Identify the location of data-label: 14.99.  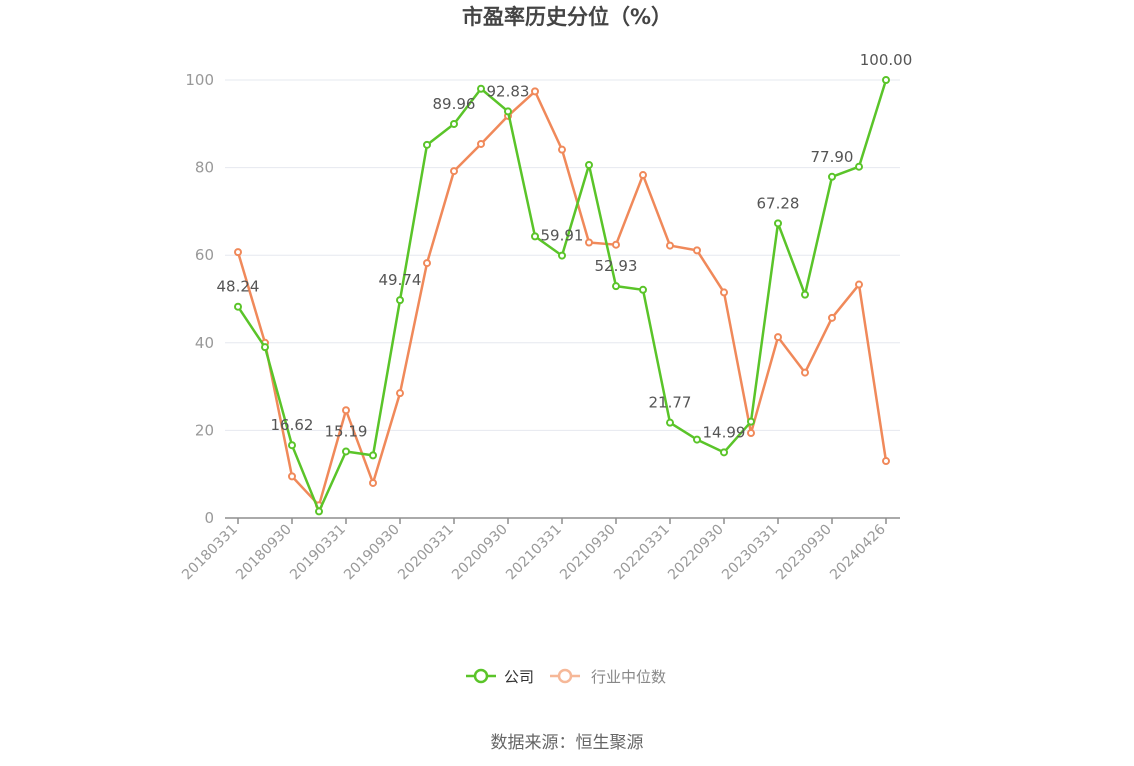
(724, 432).